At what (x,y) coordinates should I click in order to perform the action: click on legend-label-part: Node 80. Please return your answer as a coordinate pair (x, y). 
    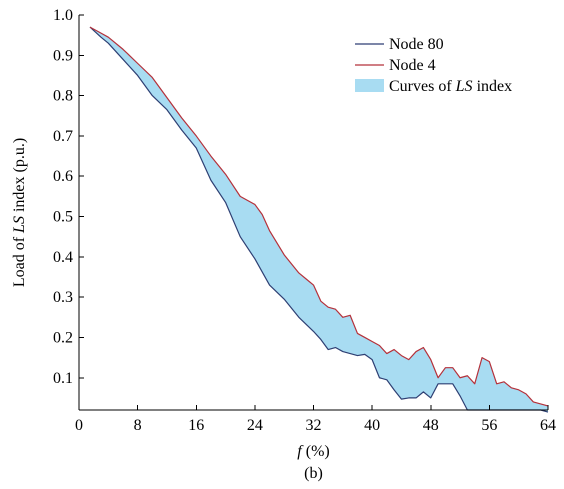
    Looking at the image, I should click on (416, 44).